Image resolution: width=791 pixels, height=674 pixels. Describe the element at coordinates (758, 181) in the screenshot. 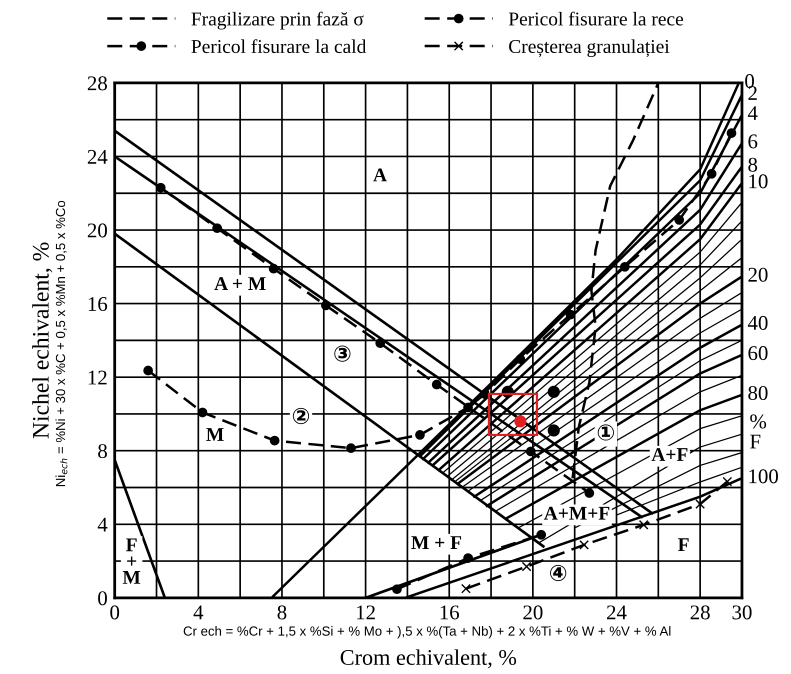

I see `series-label: 10` at that location.